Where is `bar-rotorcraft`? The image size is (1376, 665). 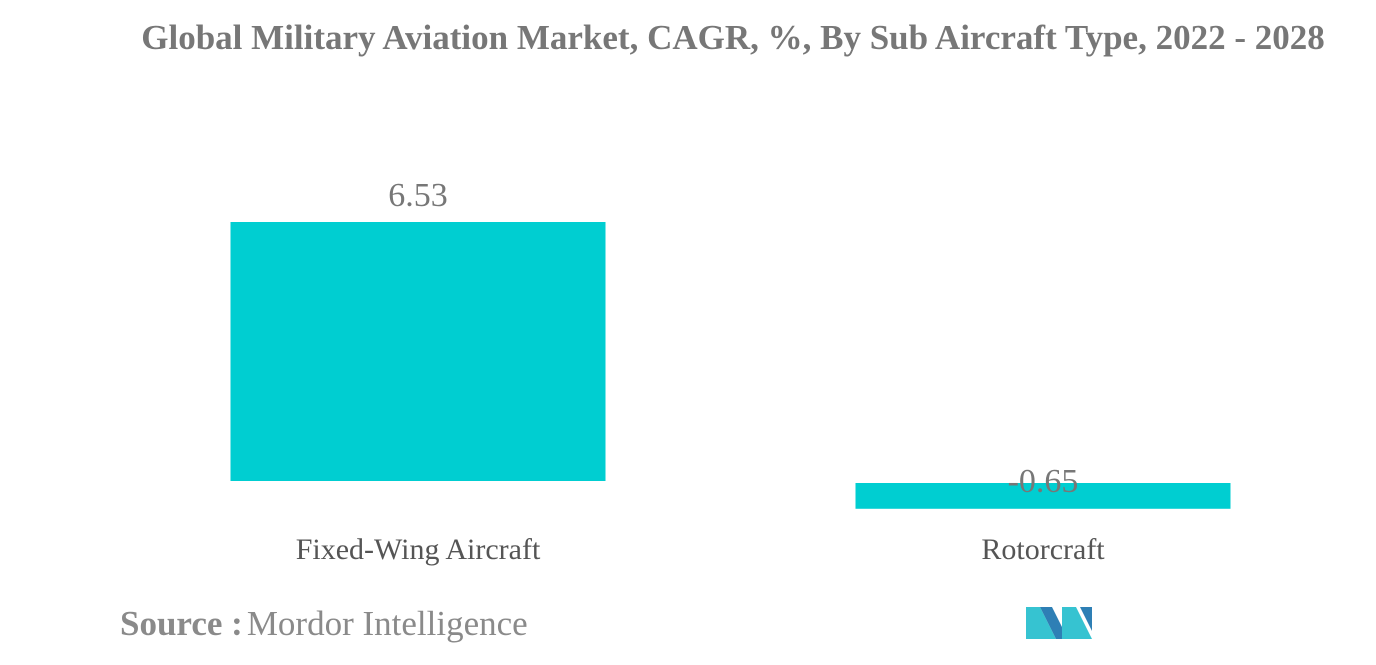
bar-rotorcraft is located at coordinates (1043, 496).